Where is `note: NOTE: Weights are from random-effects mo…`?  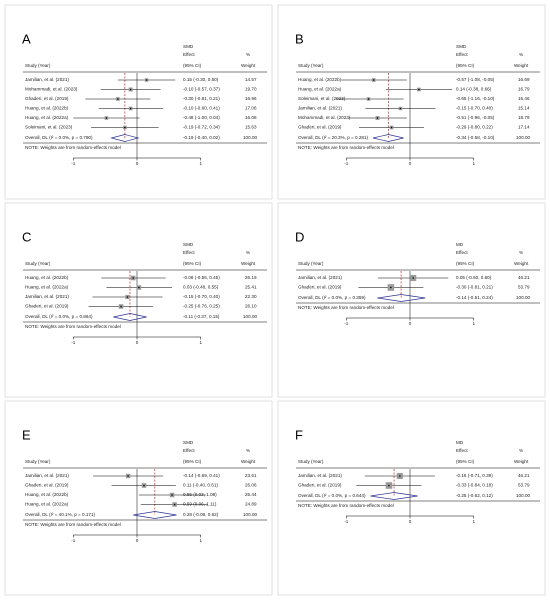 note: NOTE: Weights are from random-effects mo… is located at coordinates (73, 524).